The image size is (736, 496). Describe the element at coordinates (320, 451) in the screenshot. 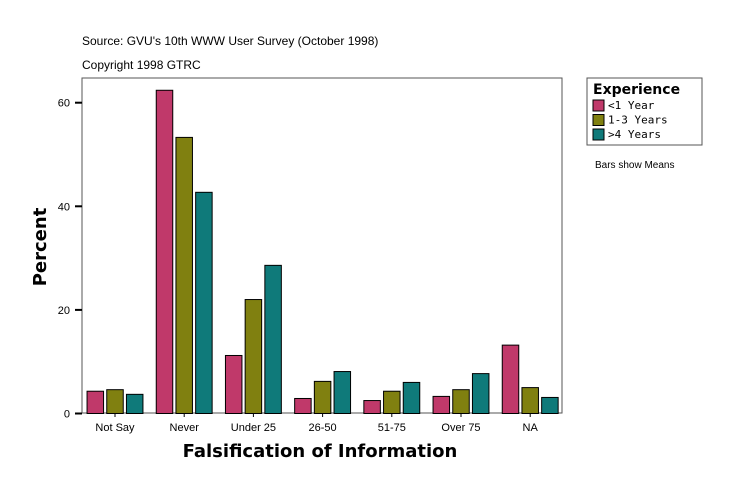

I see `x-axis-label: Falsification of Information` at that location.